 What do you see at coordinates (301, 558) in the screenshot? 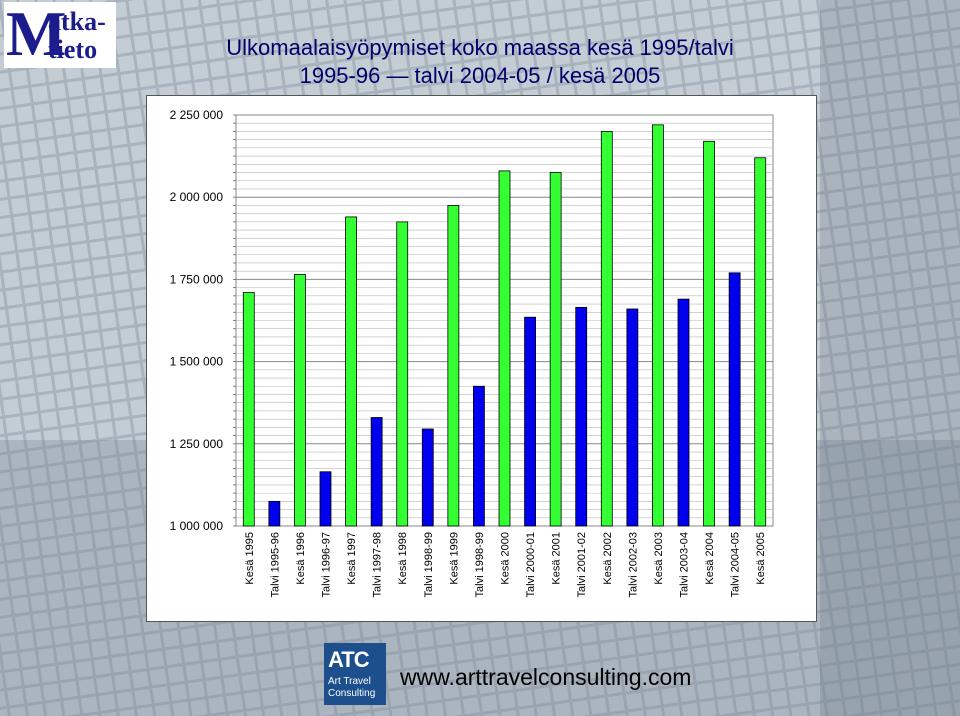
I see `x-tick-label: Kesä 1996` at bounding box center [301, 558].